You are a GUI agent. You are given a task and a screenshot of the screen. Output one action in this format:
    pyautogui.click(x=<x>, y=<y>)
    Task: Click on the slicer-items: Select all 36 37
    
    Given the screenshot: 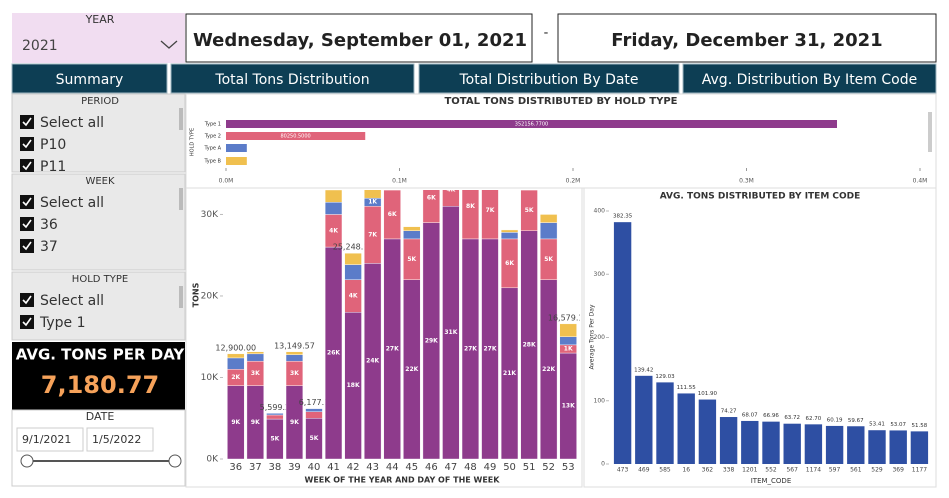 What is the action you would take?
    pyautogui.click(x=62, y=225)
    